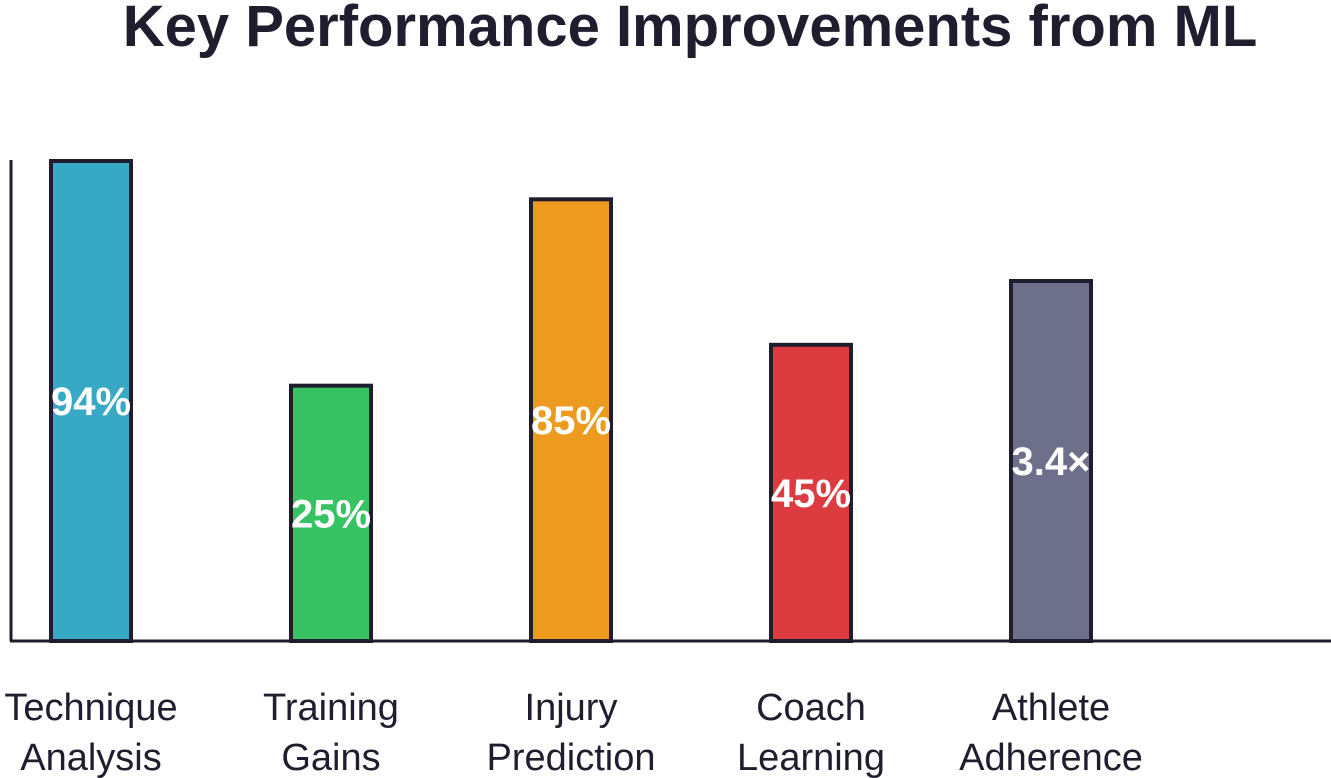 Image resolution: width=1331 pixels, height=778 pixels. I want to click on category-label-line: Analysis, so click(91, 757).